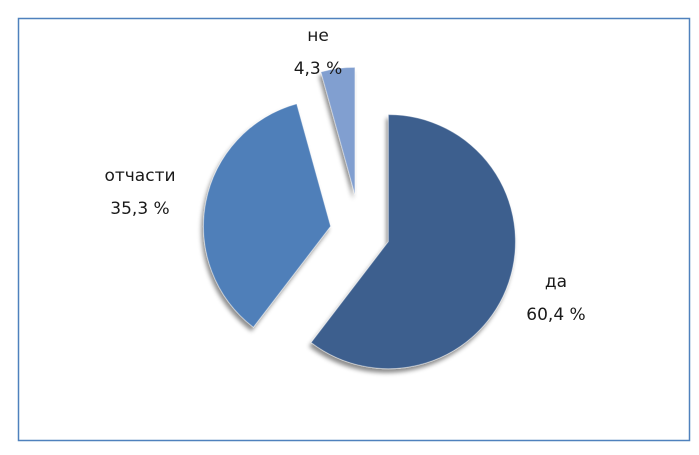 This screenshot has height=455, width=699. Describe the element at coordinates (139, 176) in the screenshot. I see `slice-category-label: отчасти` at that location.